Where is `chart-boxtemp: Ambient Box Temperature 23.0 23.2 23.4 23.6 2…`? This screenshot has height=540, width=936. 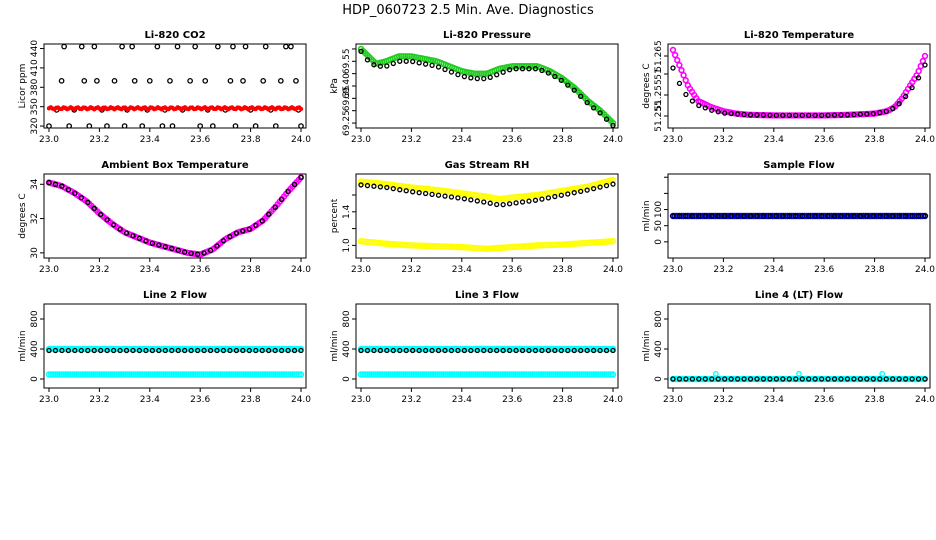
chart-boxtemp: Ambient Box Temperature 23.0 23.2 23.4 23.6 2… is located at coordinates (164, 217).